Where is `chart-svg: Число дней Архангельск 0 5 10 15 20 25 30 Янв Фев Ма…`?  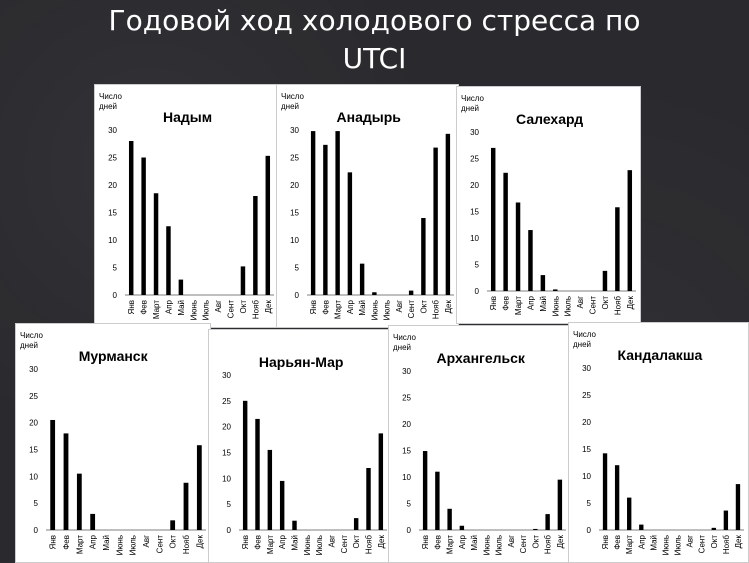 chart-svg: Число дней Архангельск 0 5 10 15 20 25 30 Янв Фев Ма… is located at coordinates (479, 444).